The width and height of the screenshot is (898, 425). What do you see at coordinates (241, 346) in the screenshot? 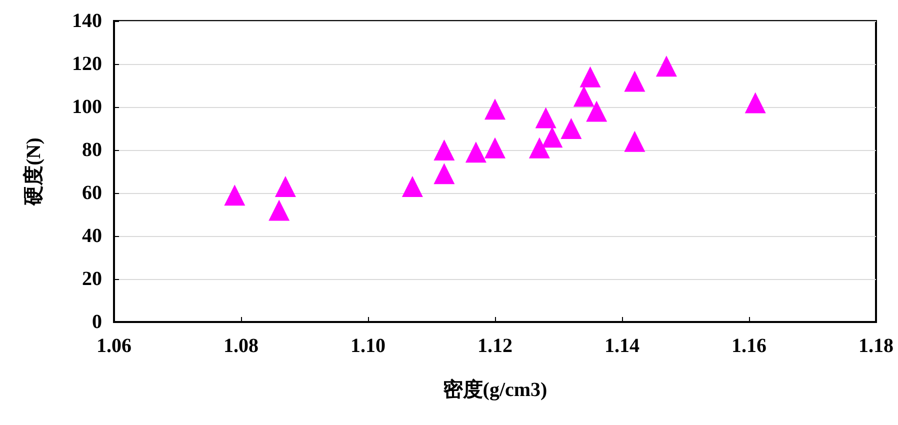
I see `x-tick-label: 1.08` at bounding box center [241, 346].